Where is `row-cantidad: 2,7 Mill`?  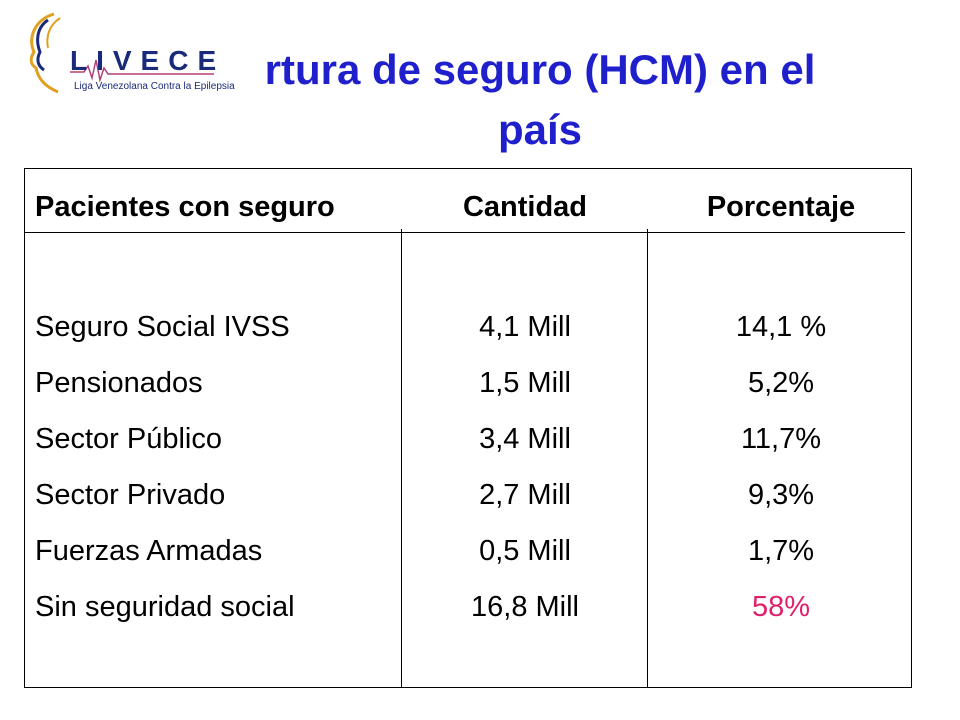 row-cantidad: 2,7 Mill is located at coordinates (525, 495).